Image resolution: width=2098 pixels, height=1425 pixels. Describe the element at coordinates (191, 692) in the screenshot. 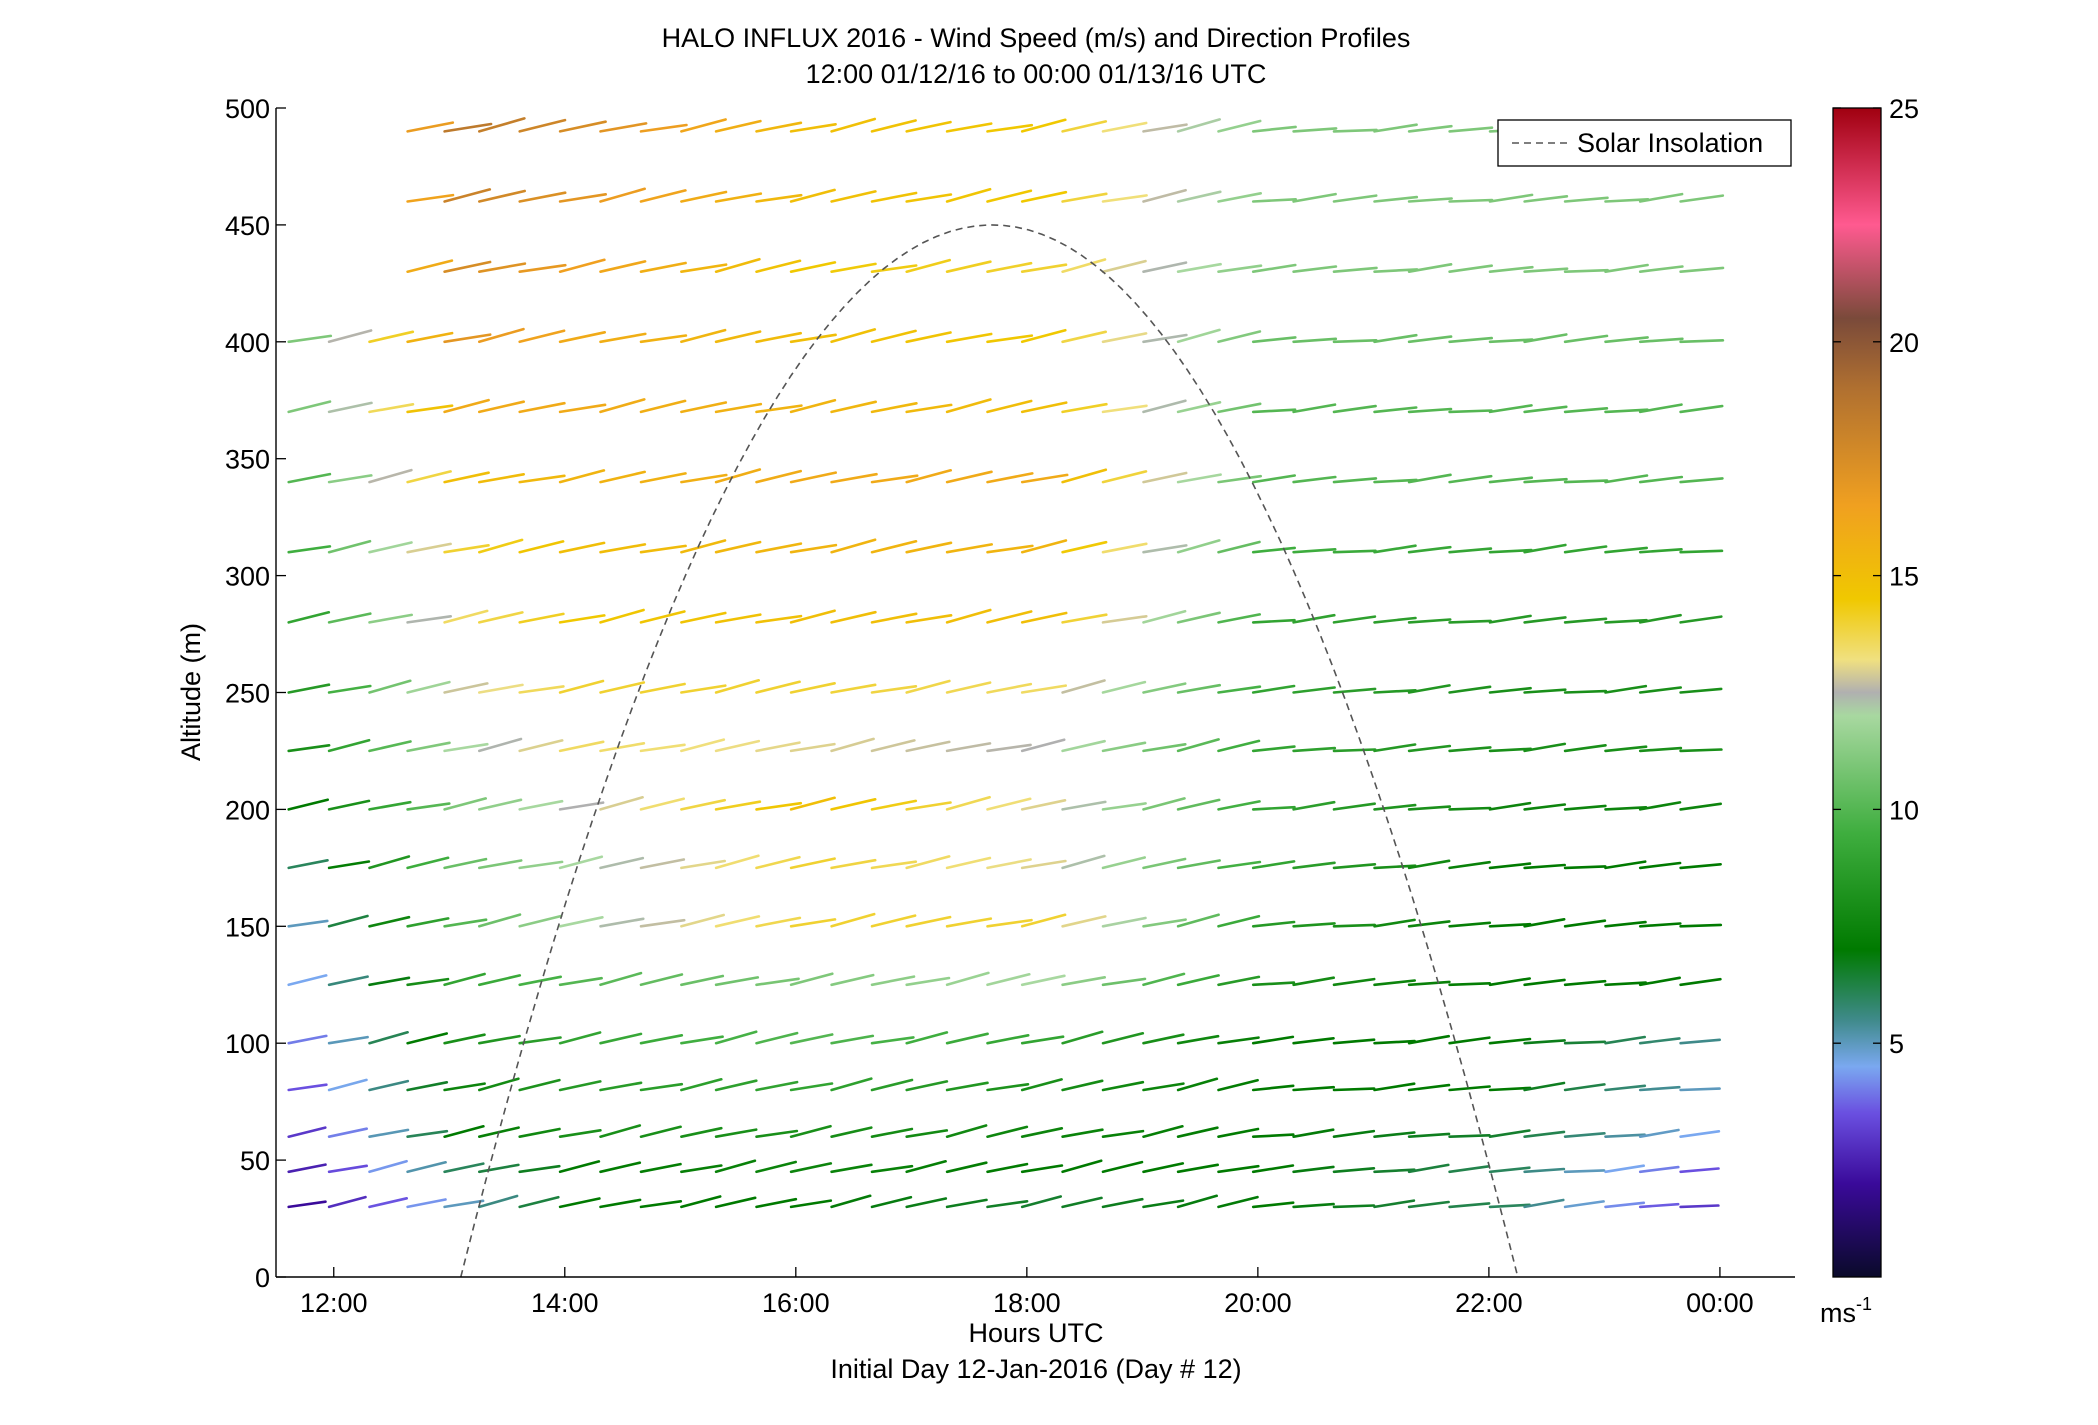

I see `y-axis-label: Altitude (m)` at that location.